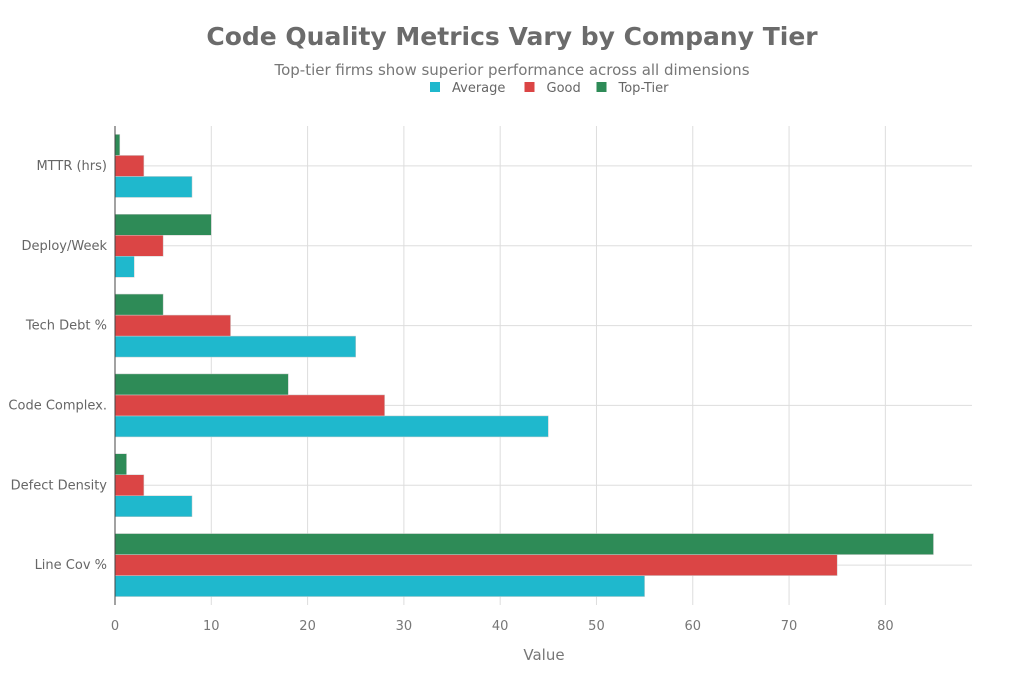 The image size is (1024, 686). Describe the element at coordinates (64, 246) in the screenshot. I see `y-tick-label: Deploy/Week` at that location.